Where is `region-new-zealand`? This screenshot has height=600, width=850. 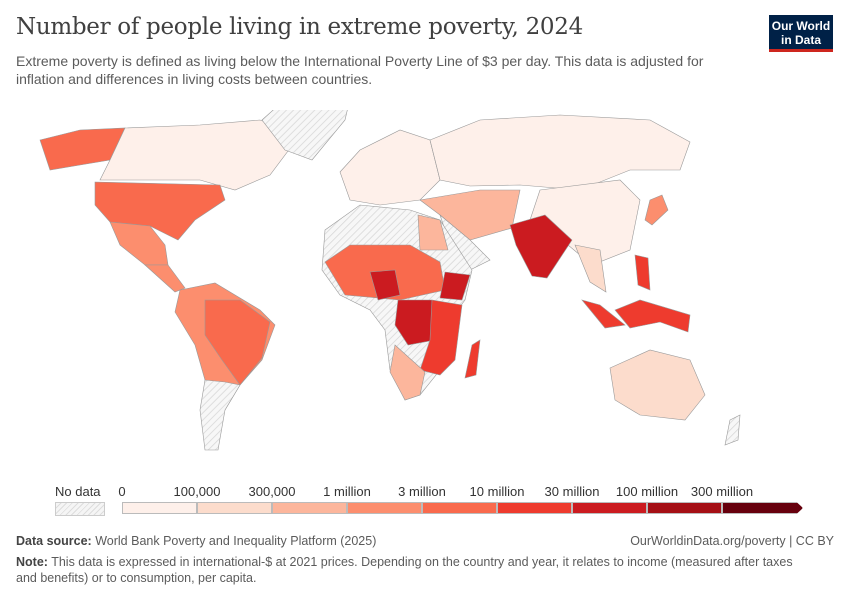
region-new-zealand is located at coordinates (732, 430).